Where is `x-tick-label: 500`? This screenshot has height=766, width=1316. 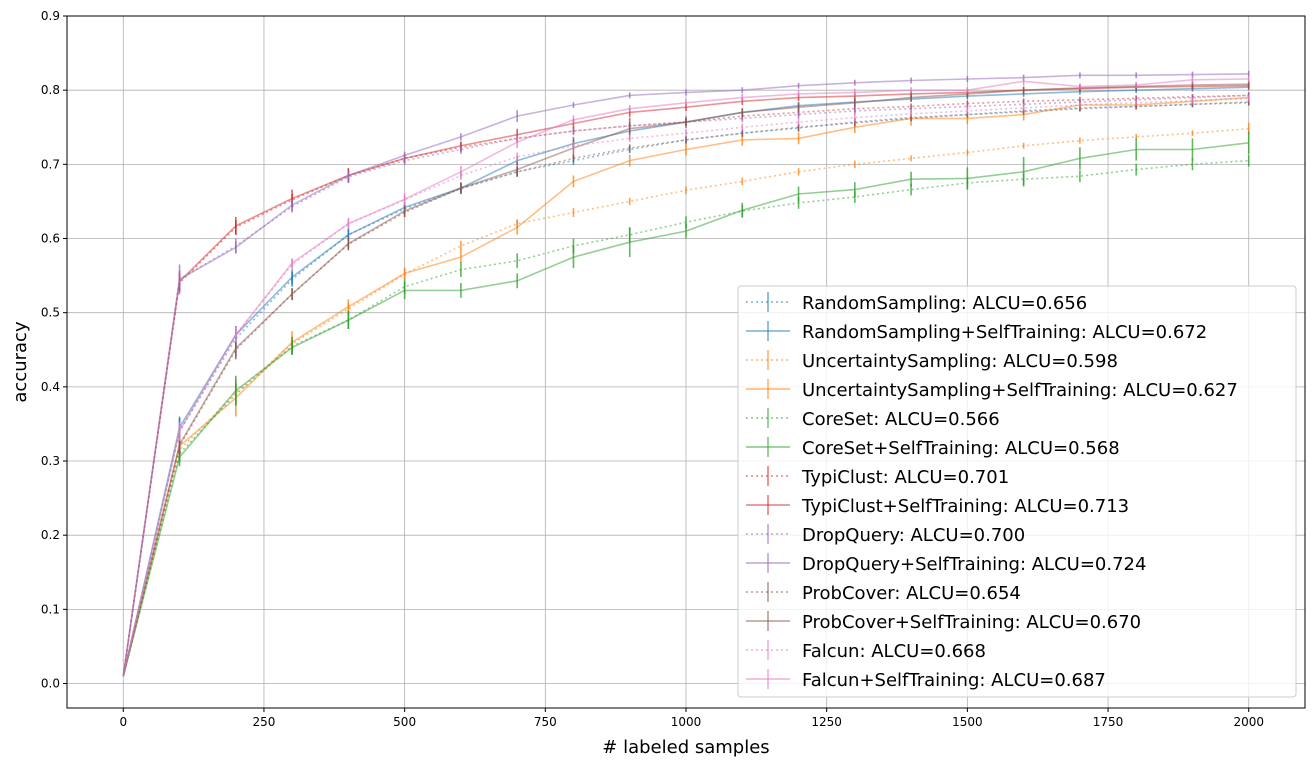
x-tick-label: 500 is located at coordinates (404, 722).